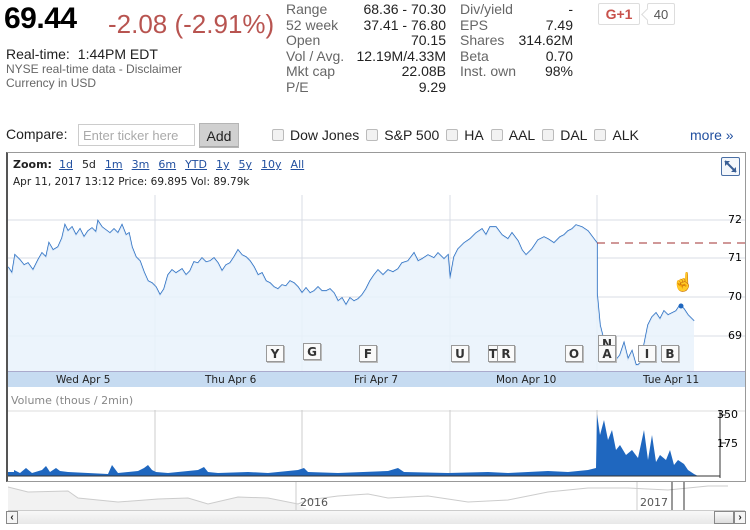  Describe the element at coordinates (735, 296) in the screenshot. I see `y-tick-70: 70` at that location.